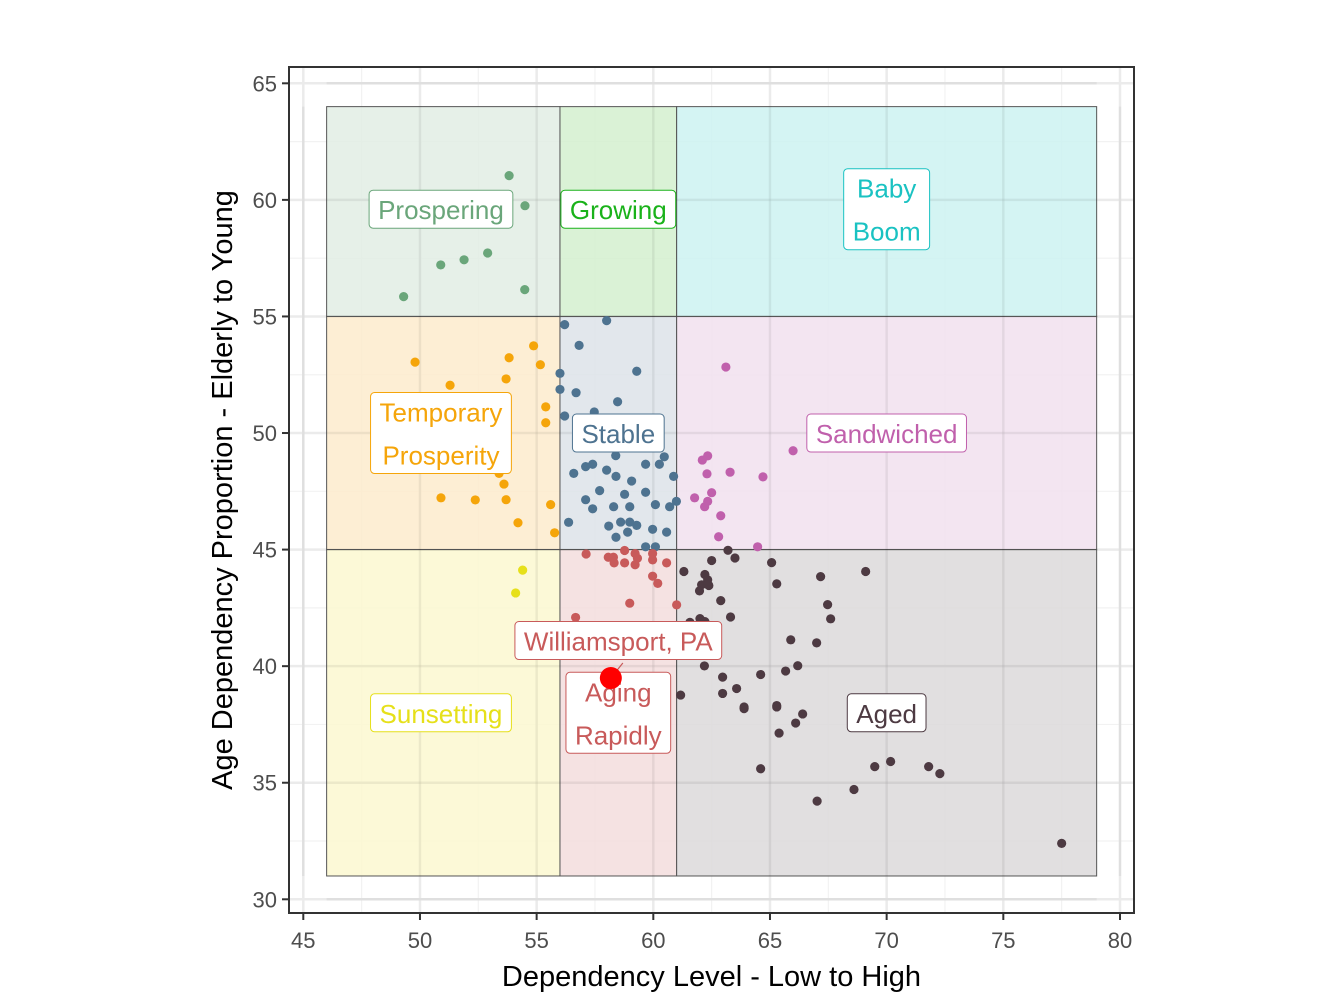 The image size is (1344, 1008). Describe the element at coordinates (886, 940) in the screenshot. I see `x-tick-label: 70` at that location.